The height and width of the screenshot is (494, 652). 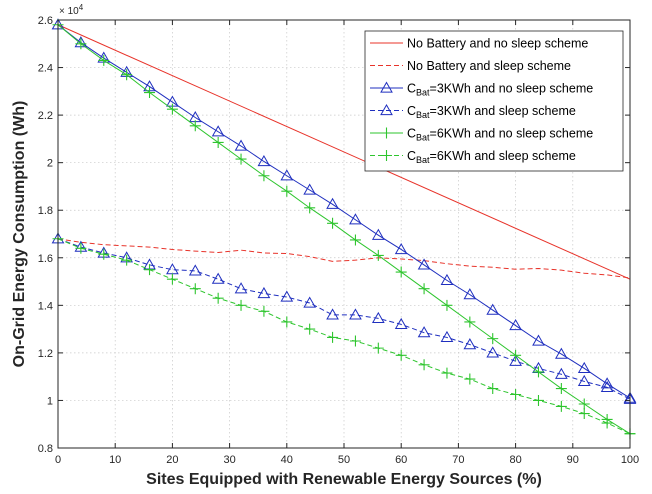 I want to click on y-tick-label: 2, so click(x=50, y=164).